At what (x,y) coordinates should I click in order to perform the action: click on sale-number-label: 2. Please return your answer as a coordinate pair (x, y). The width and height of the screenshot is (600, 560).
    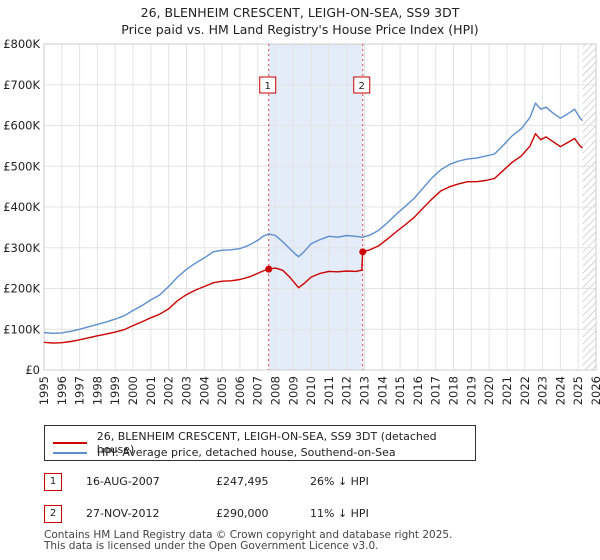
    Looking at the image, I should click on (362, 86).